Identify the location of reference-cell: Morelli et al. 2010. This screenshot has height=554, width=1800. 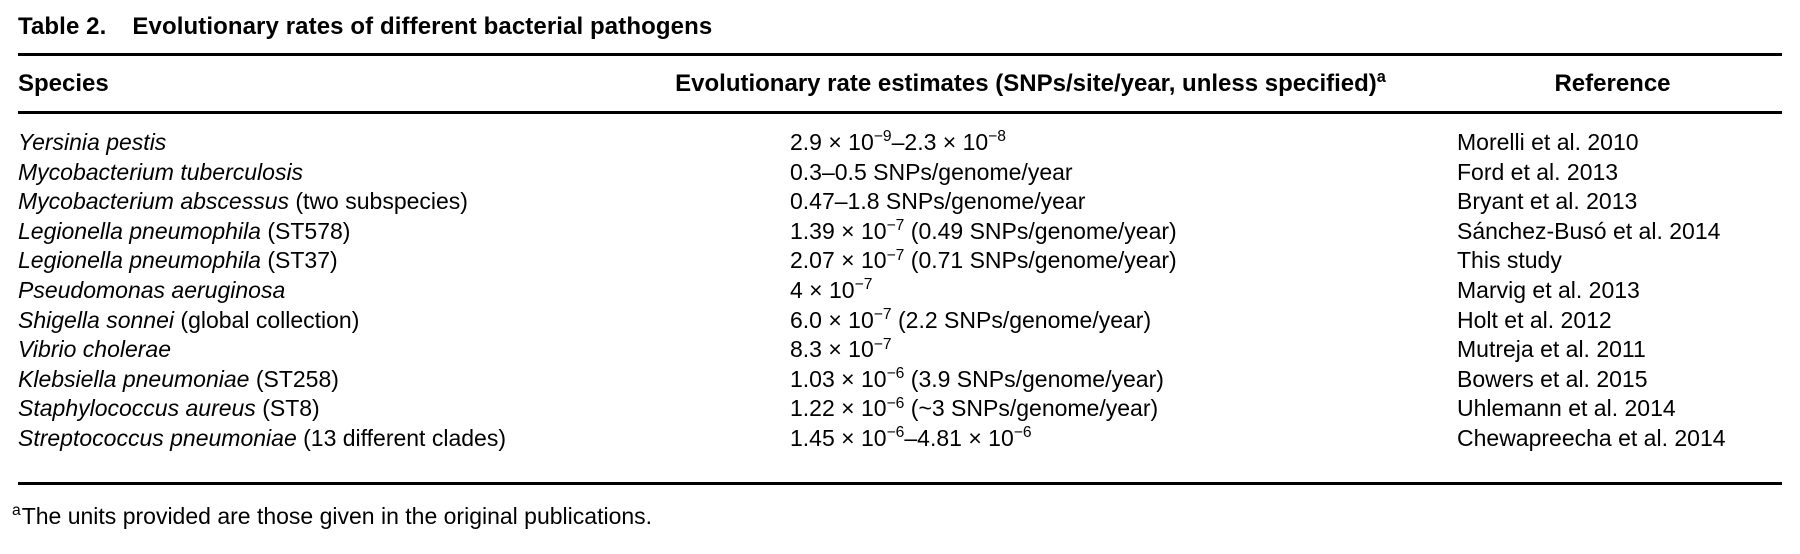
(1548, 142).